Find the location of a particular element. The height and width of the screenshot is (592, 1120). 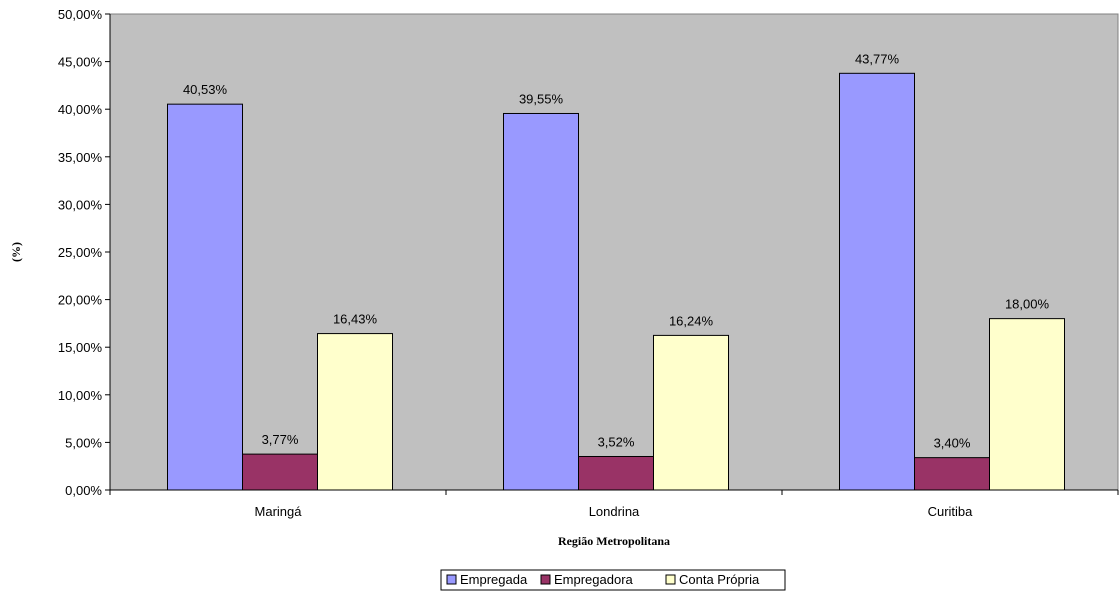

y-tick-label: 35,00% is located at coordinates (80, 157).